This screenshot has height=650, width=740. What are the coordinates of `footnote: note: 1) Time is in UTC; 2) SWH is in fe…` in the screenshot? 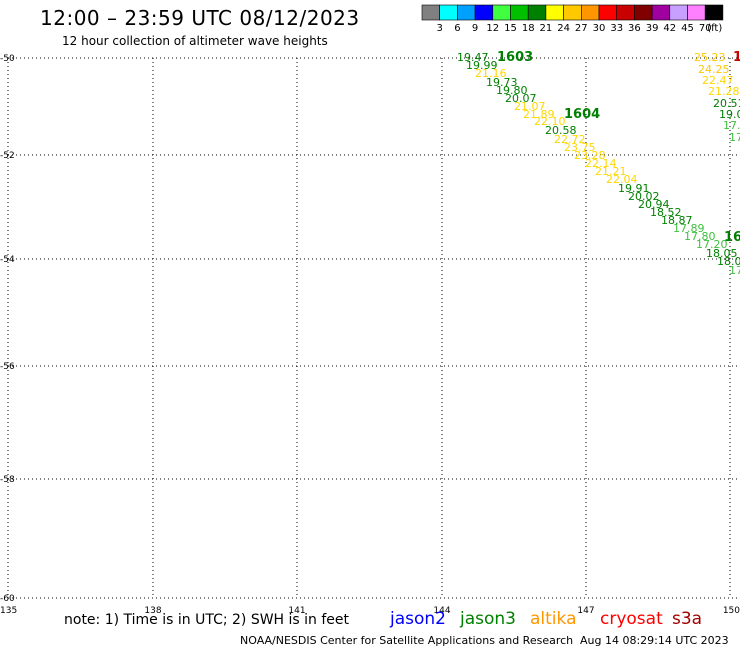 It's located at (207, 620).